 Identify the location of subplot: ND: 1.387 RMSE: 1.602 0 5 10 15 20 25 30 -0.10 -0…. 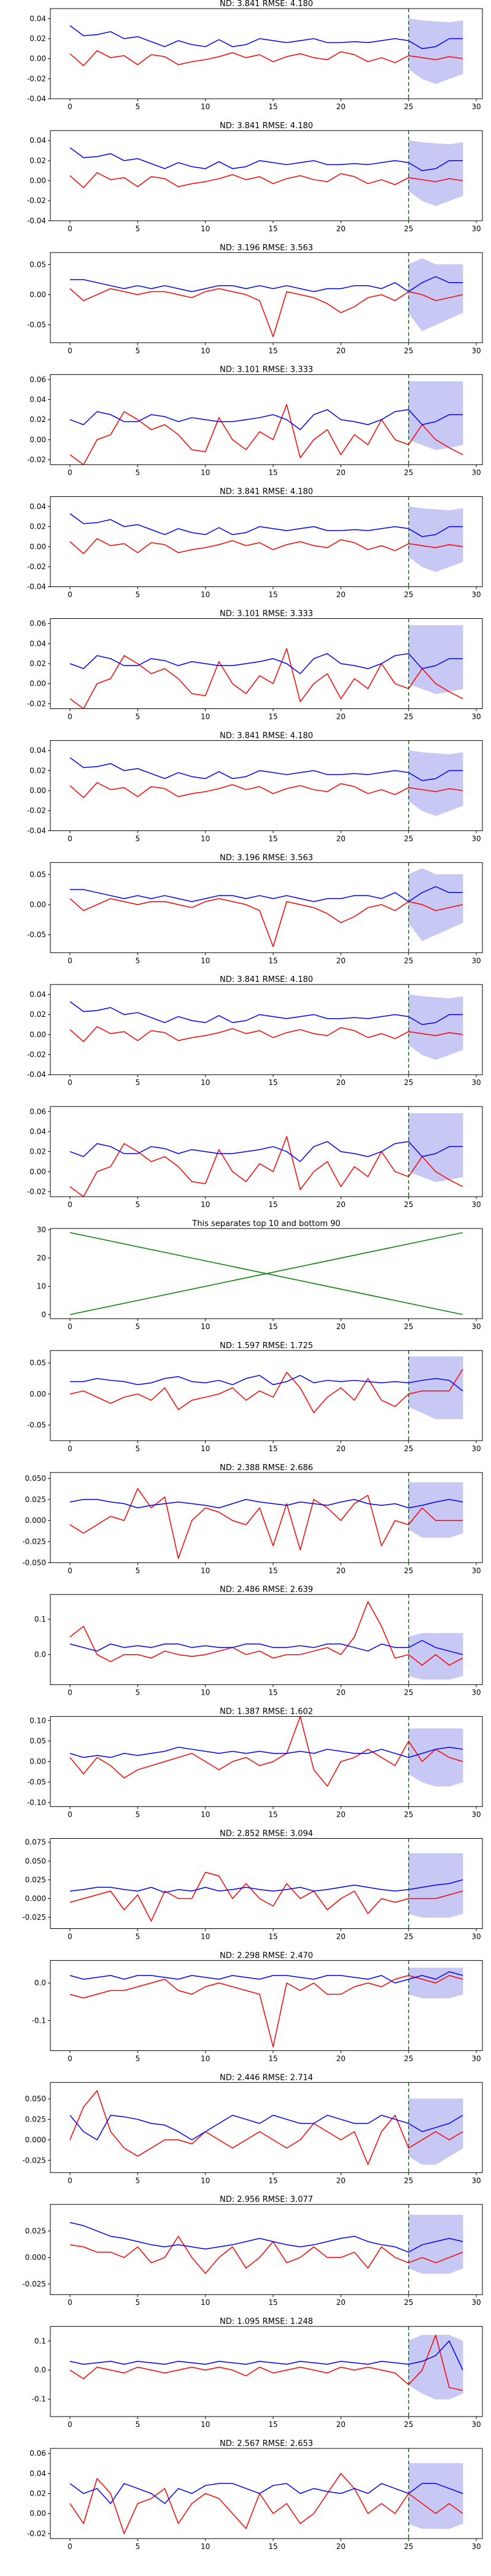
(255, 1763).